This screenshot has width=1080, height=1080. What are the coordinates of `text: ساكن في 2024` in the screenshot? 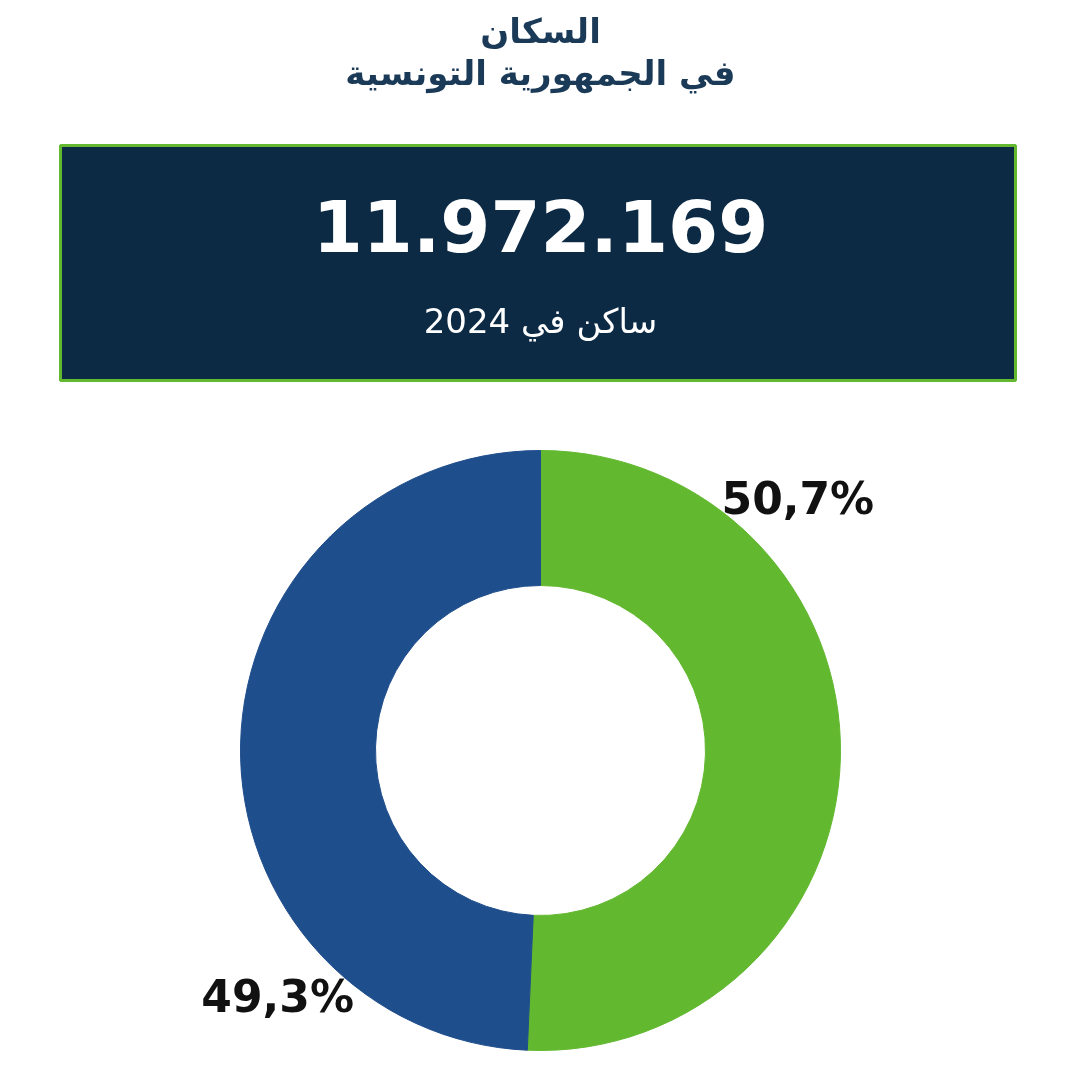 It's located at (540, 321).